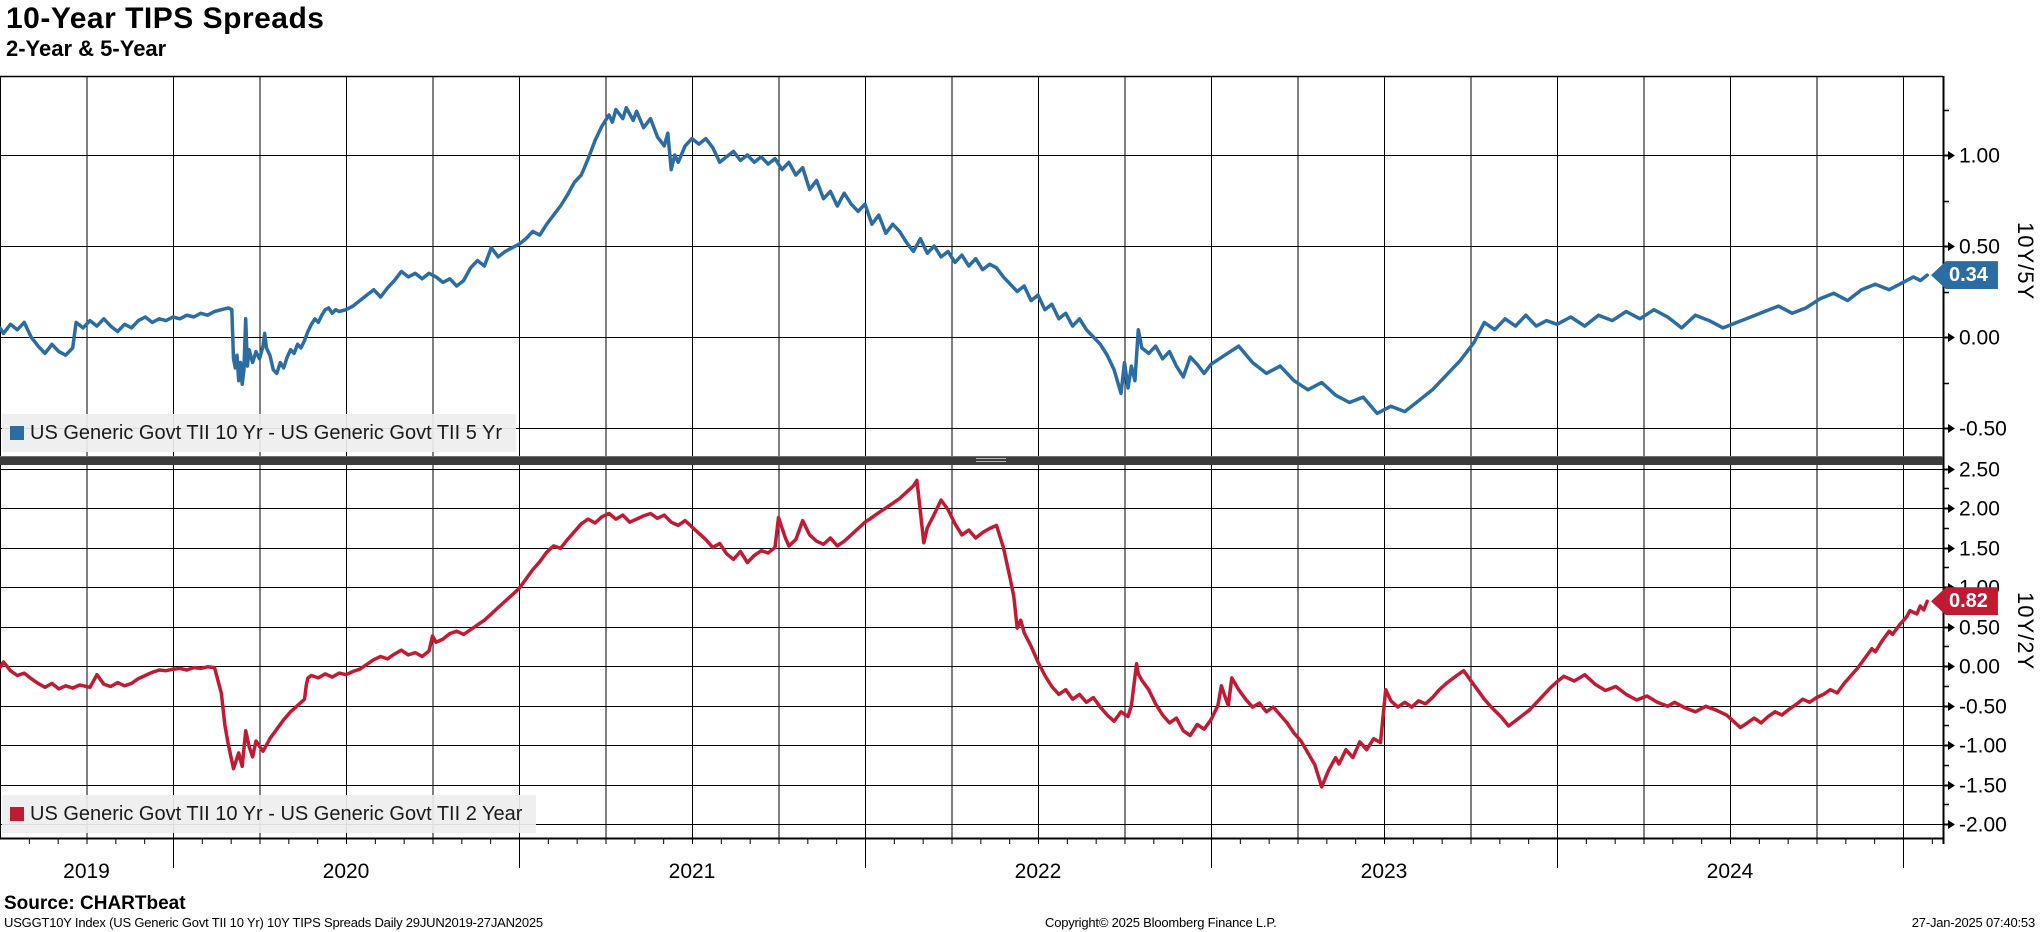  I want to click on chart-title: 10-Year TIPS Spreads, so click(165, 18).